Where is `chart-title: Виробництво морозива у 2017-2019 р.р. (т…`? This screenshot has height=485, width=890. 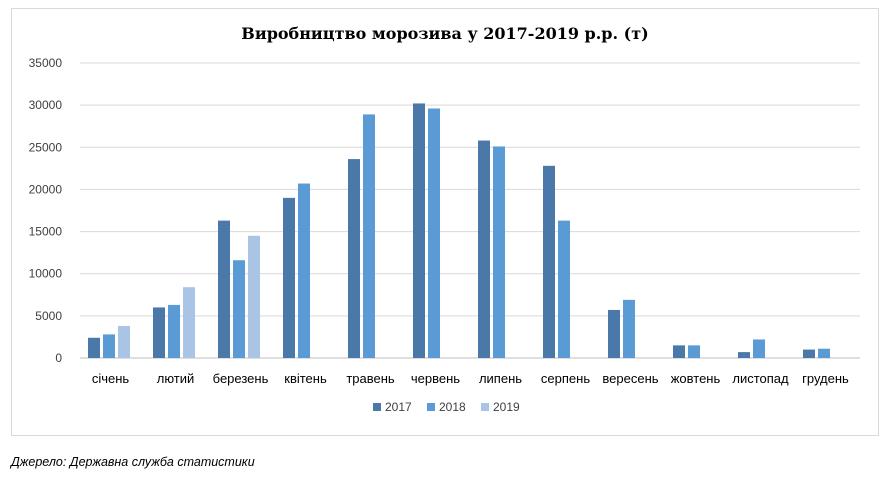
chart-title: Виробництво морозива у 2017-2019 р.р. (т… is located at coordinates (444, 33).